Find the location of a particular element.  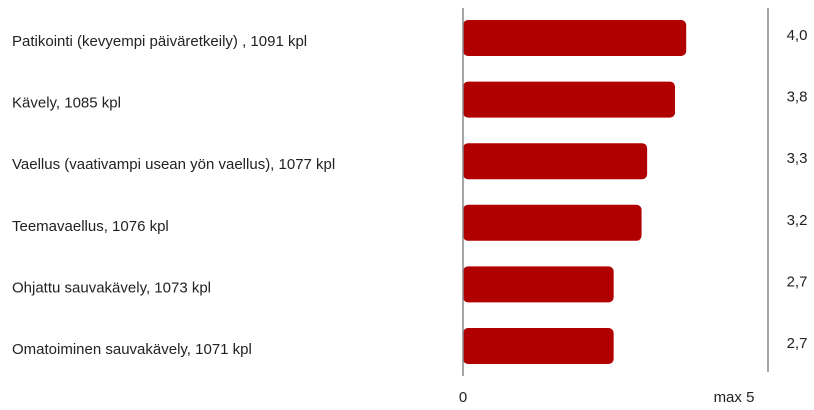

category-label: Omatoiminen sauvakävely, 1071 kpl is located at coordinates (132, 349).